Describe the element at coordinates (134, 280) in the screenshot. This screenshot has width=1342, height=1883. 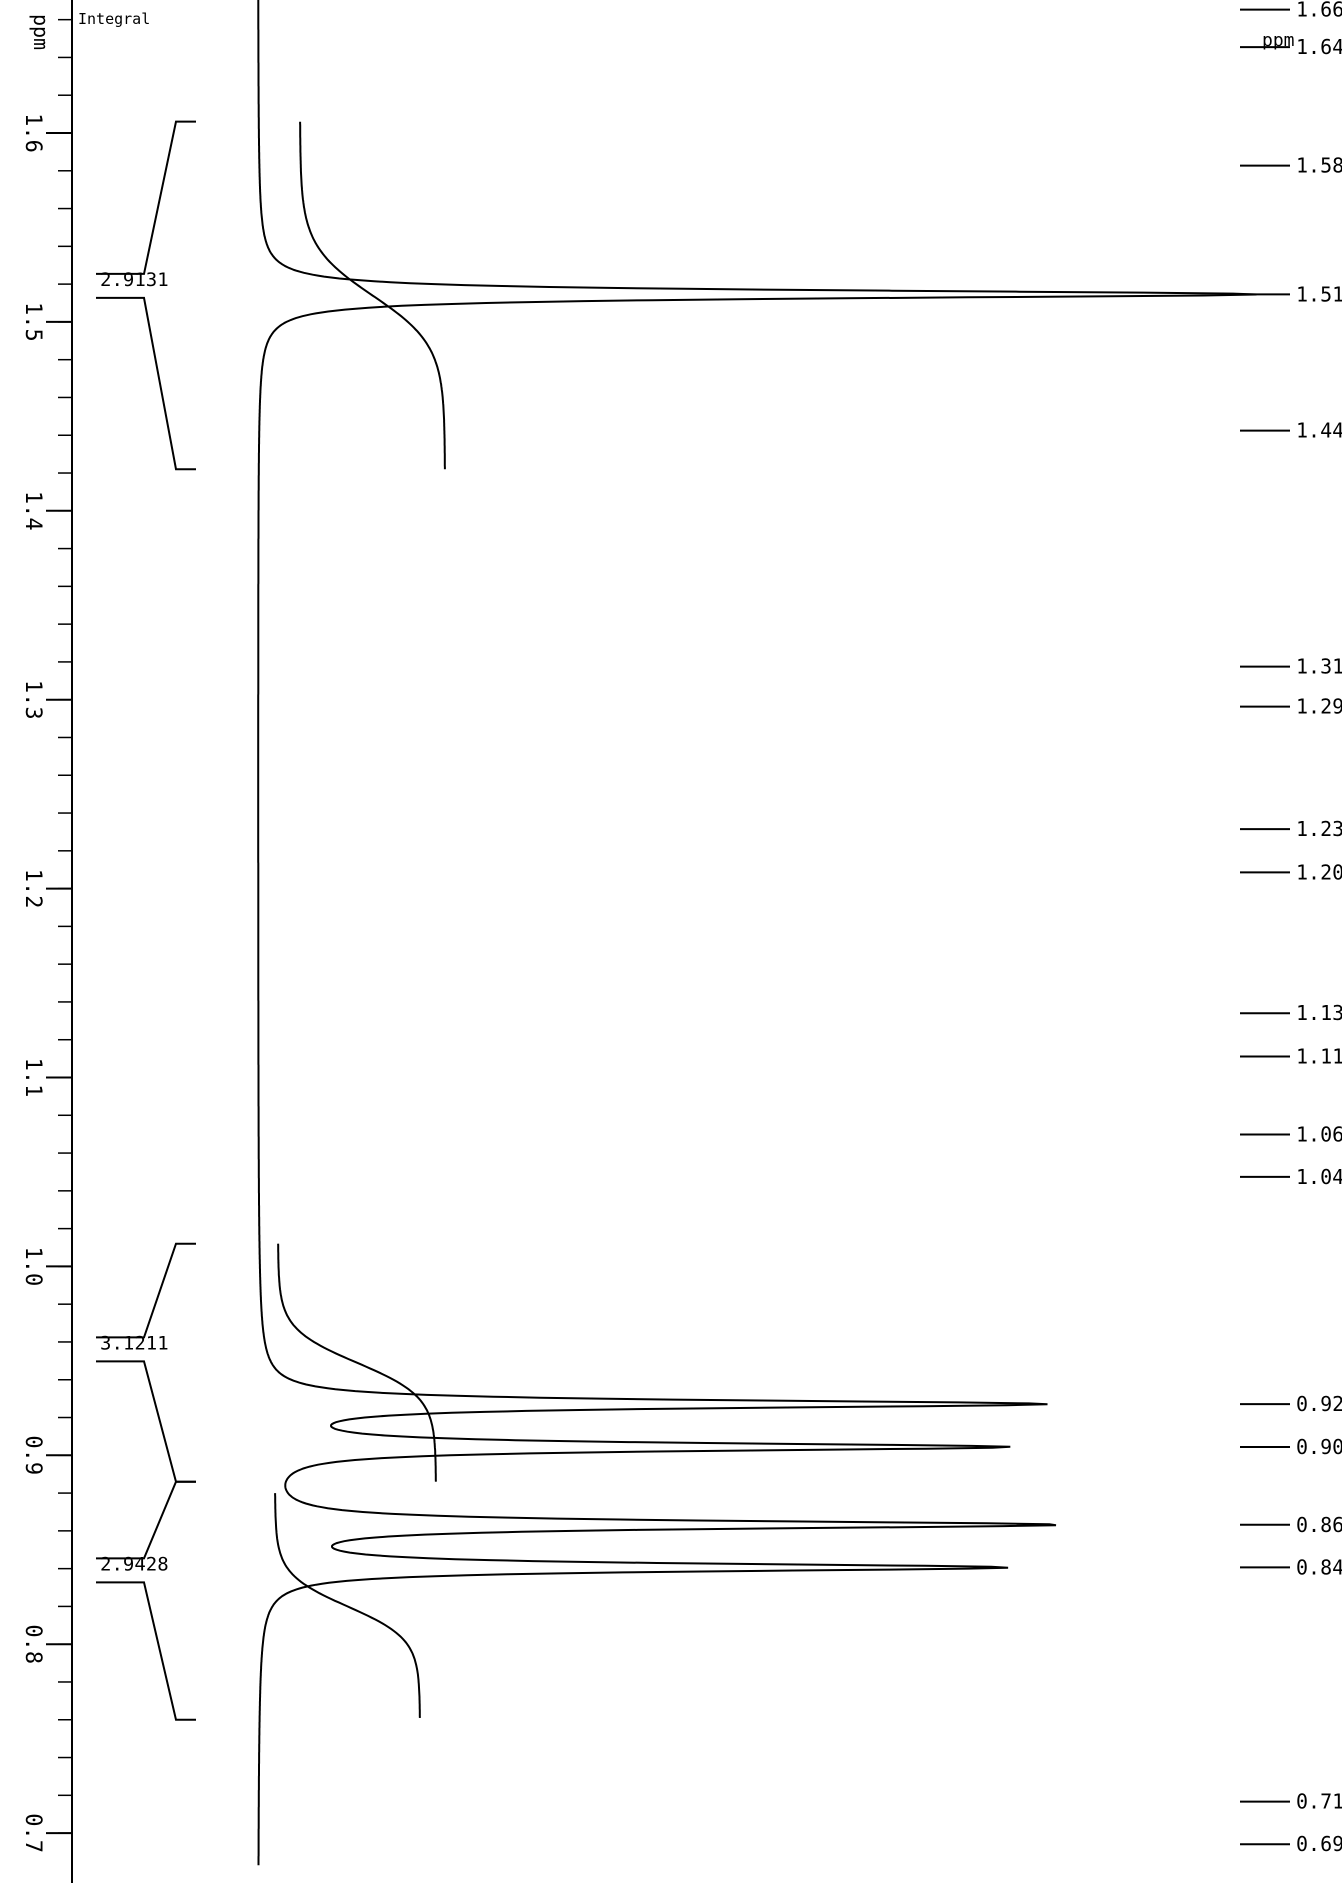
I see `integral-value-label: 2.9131` at that location.